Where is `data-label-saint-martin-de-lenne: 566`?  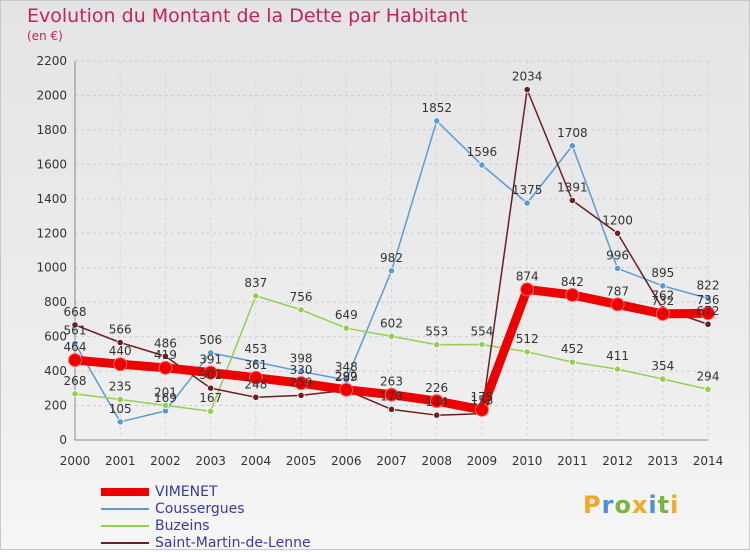
data-label-saint-martin-de-lenne: 566 is located at coordinates (120, 329).